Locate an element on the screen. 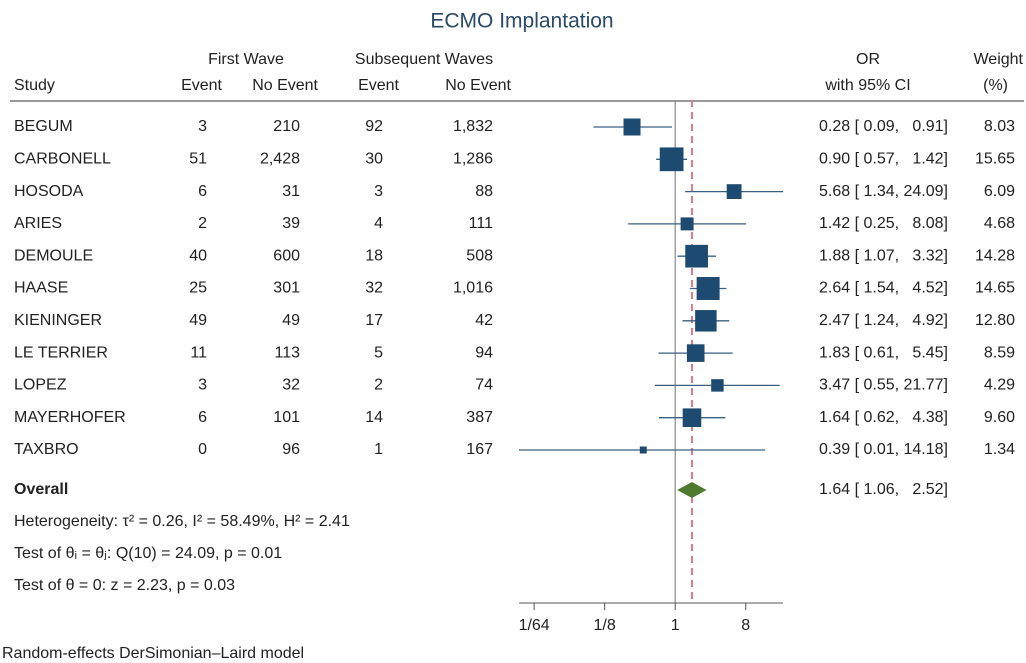  subsequent-event: 5 is located at coordinates (378, 352).